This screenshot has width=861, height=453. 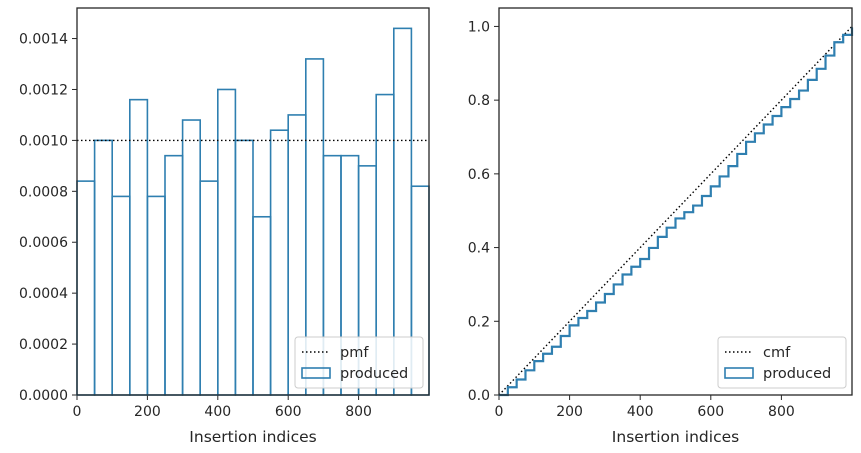 What do you see at coordinates (43, 141) in the screenshot?
I see `y-tick-label: 0.0010` at bounding box center [43, 141].